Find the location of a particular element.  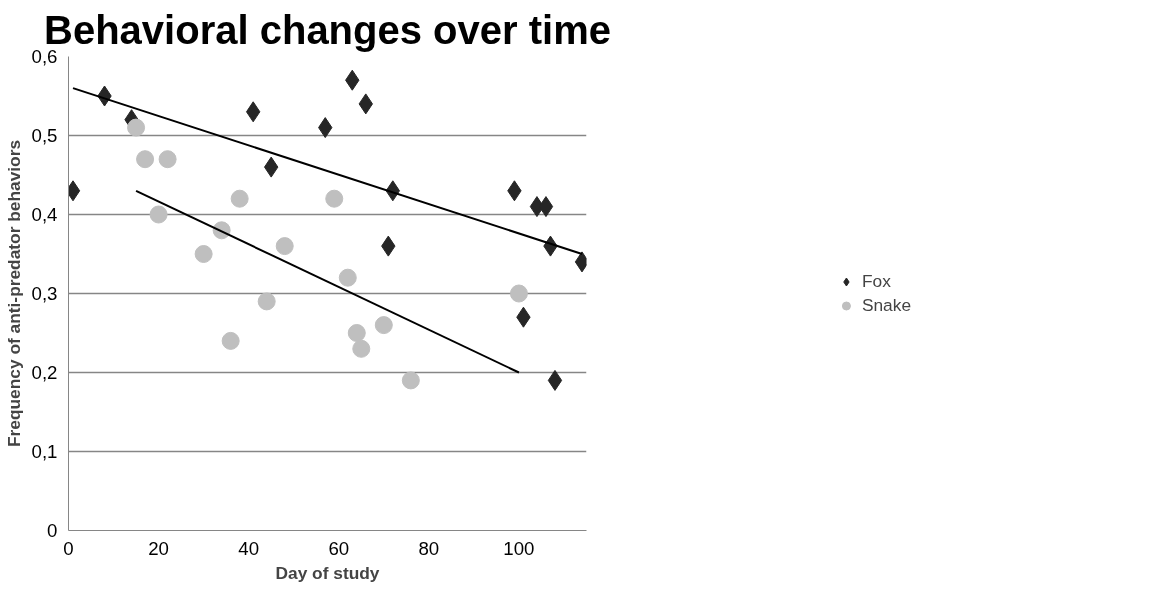

x-tick-label: 60 is located at coordinates (339, 548).